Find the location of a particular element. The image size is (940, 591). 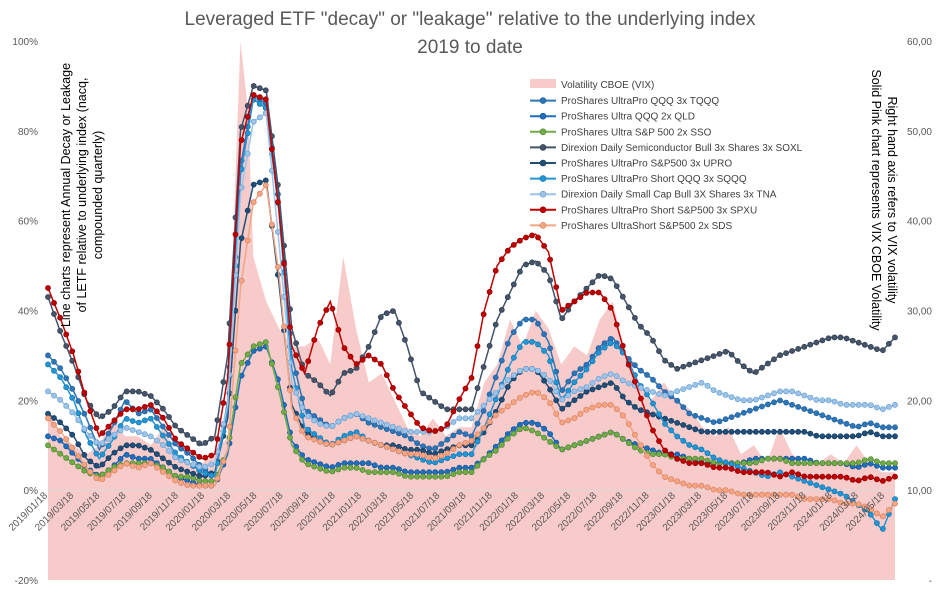

legend-label: ProShares Ultra S&P 500 2x SSO is located at coordinates (636, 132).